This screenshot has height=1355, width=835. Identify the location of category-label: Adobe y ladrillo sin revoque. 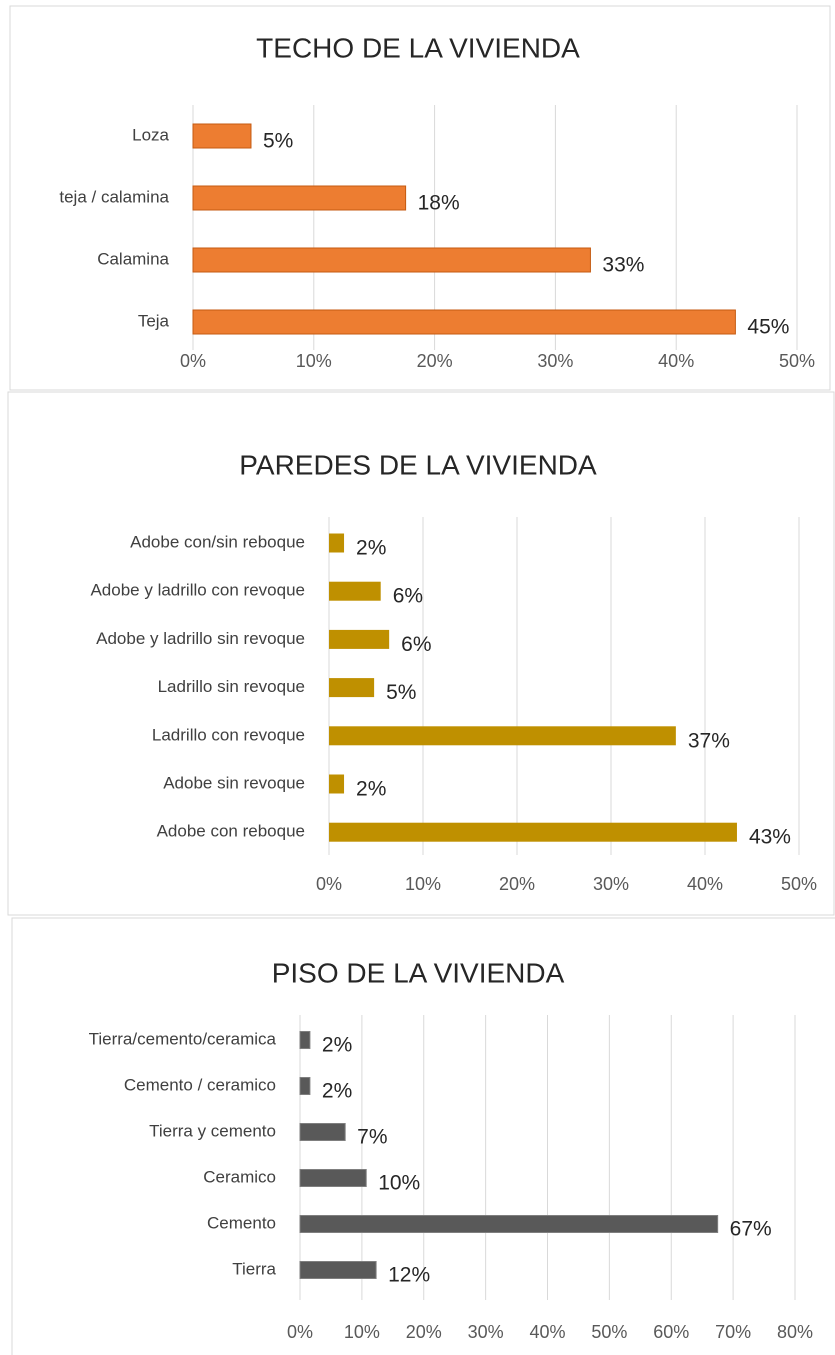
(200, 638).